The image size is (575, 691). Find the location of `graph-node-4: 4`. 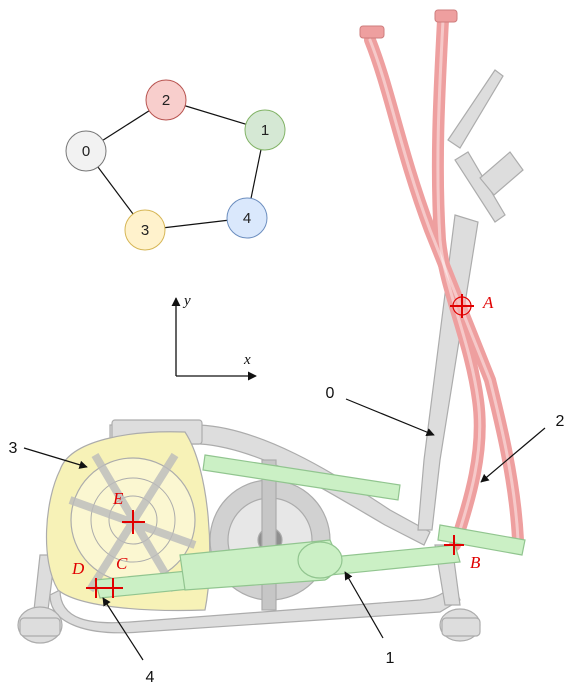

graph-node-4: 4 is located at coordinates (247, 218).